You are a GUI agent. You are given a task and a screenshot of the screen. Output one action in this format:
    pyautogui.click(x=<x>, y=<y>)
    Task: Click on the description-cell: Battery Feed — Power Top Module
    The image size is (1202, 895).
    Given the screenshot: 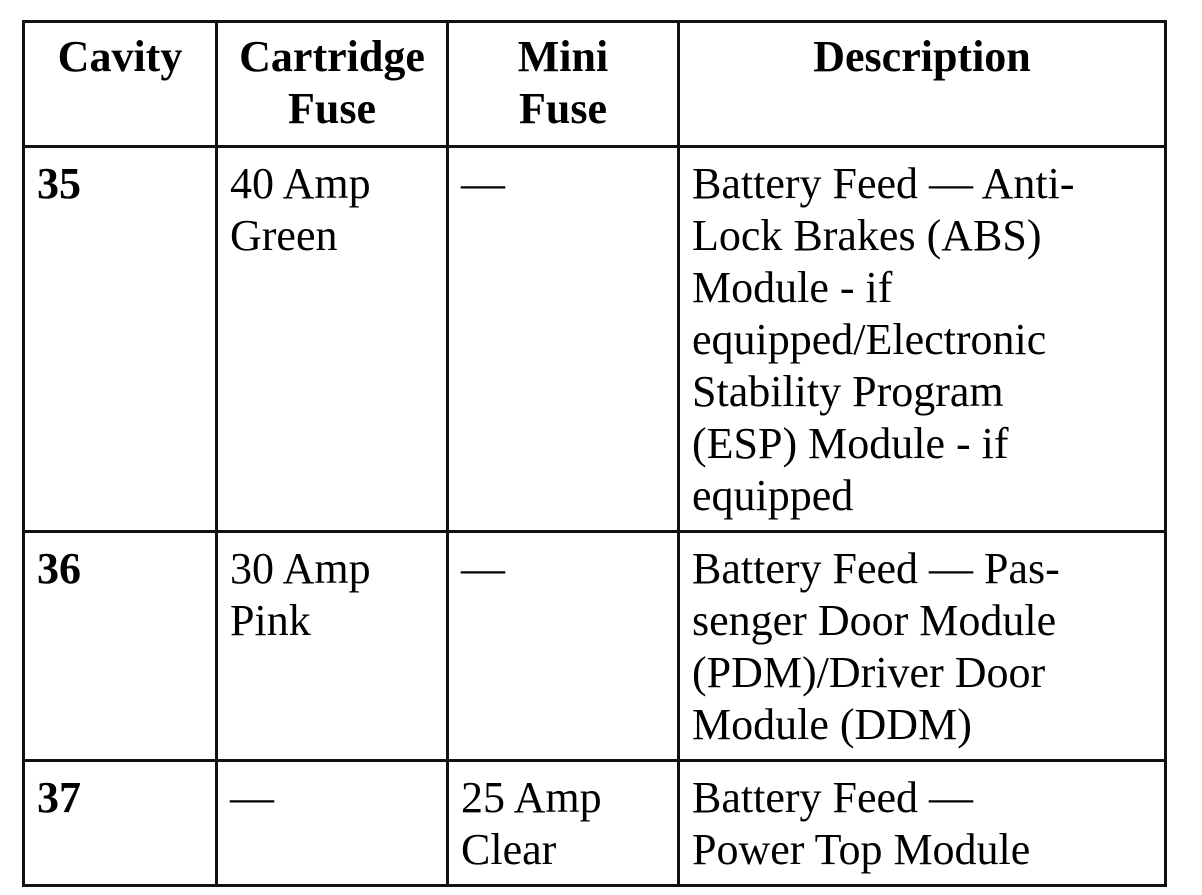 What is the action you would take?
    pyautogui.click(x=922, y=823)
    